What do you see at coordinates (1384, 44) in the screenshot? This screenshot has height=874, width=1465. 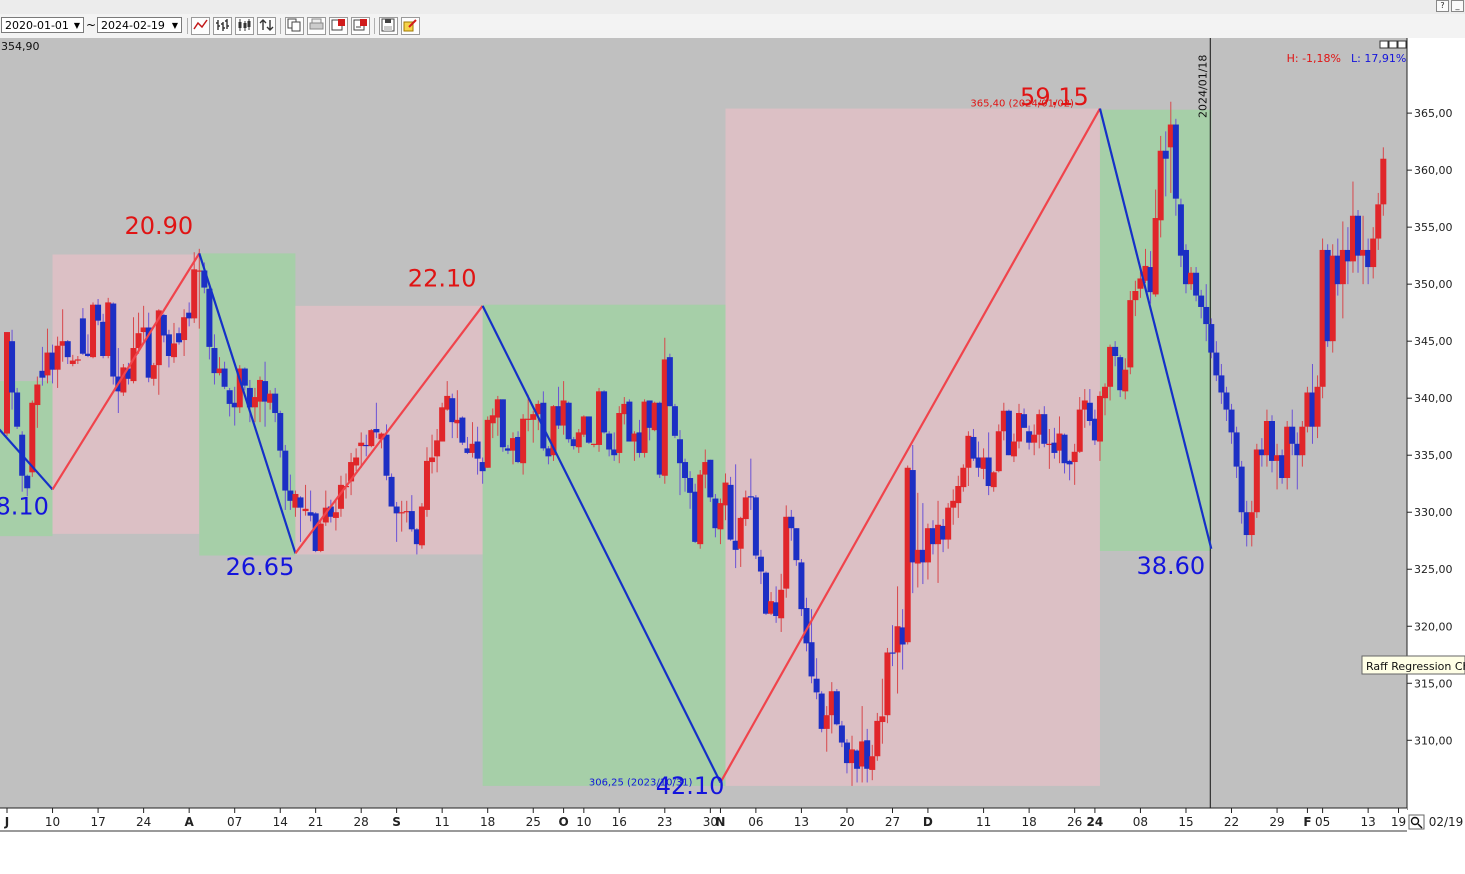 I see `mini-button-n` at bounding box center [1384, 44].